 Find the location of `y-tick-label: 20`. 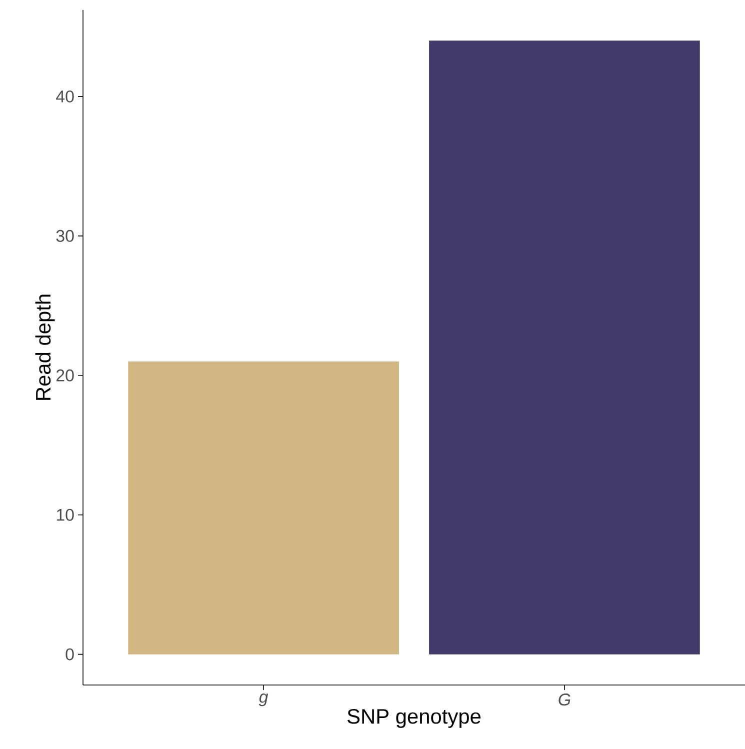

y-tick-label: 20 is located at coordinates (65, 375).